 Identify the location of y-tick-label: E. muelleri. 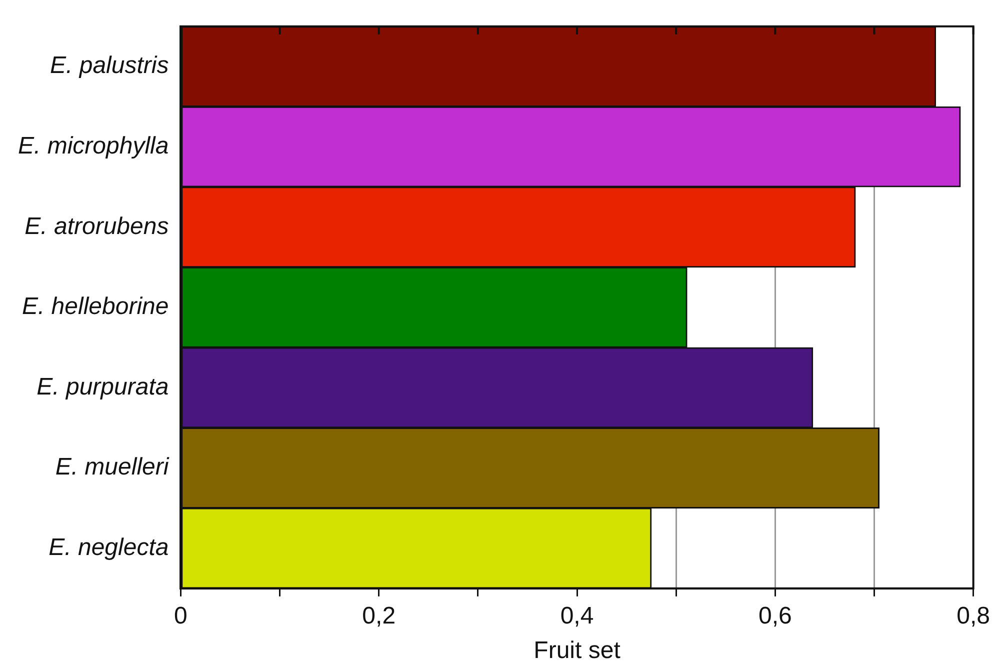
(112, 467).